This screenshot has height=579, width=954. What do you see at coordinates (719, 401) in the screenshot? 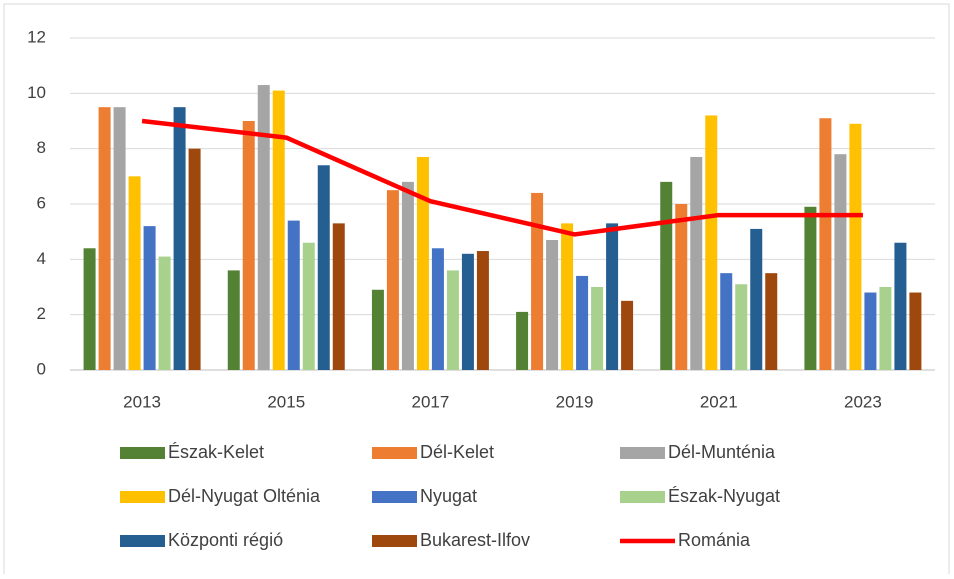
I see `x-tick-label: 2021` at bounding box center [719, 401].